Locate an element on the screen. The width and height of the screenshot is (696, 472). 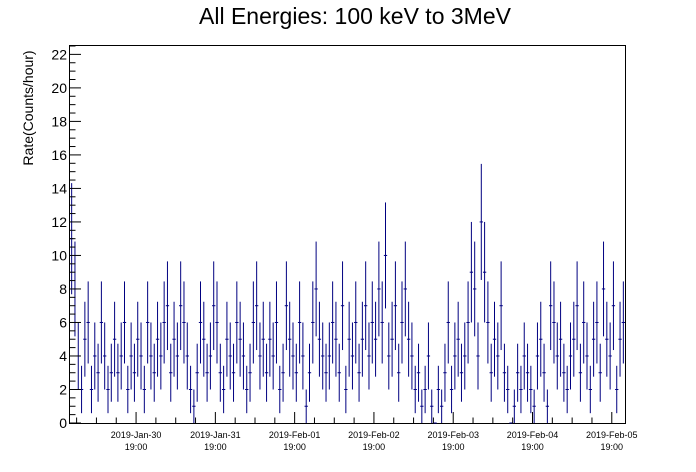
y-tick-label: 16 is located at coordinates (59, 155).